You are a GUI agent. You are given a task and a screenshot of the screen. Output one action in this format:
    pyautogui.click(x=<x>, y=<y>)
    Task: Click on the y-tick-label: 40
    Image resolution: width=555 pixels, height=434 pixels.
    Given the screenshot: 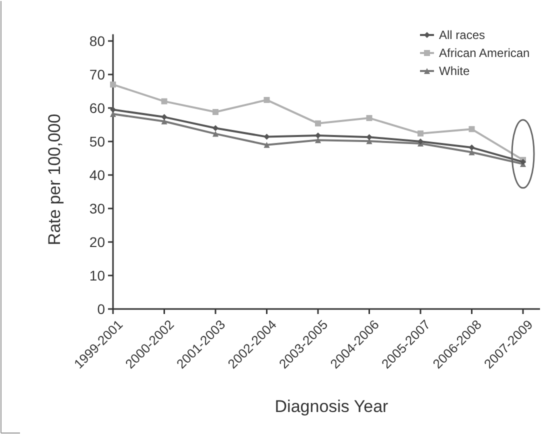 What is the action you would take?
    pyautogui.click(x=97, y=174)
    